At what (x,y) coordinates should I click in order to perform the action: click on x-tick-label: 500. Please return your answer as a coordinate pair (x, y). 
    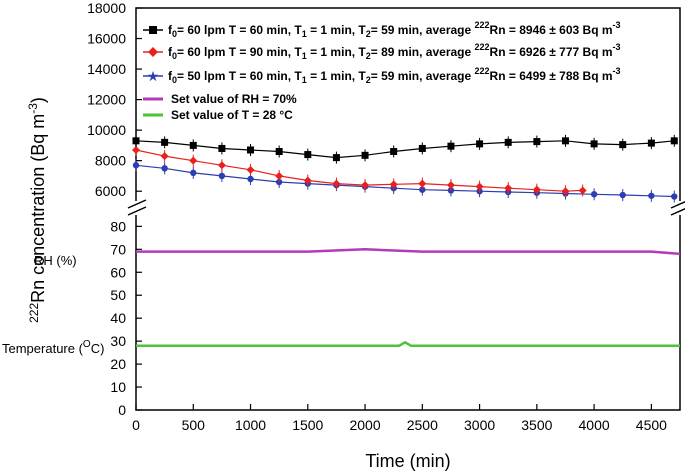
    Looking at the image, I should click on (194, 425).